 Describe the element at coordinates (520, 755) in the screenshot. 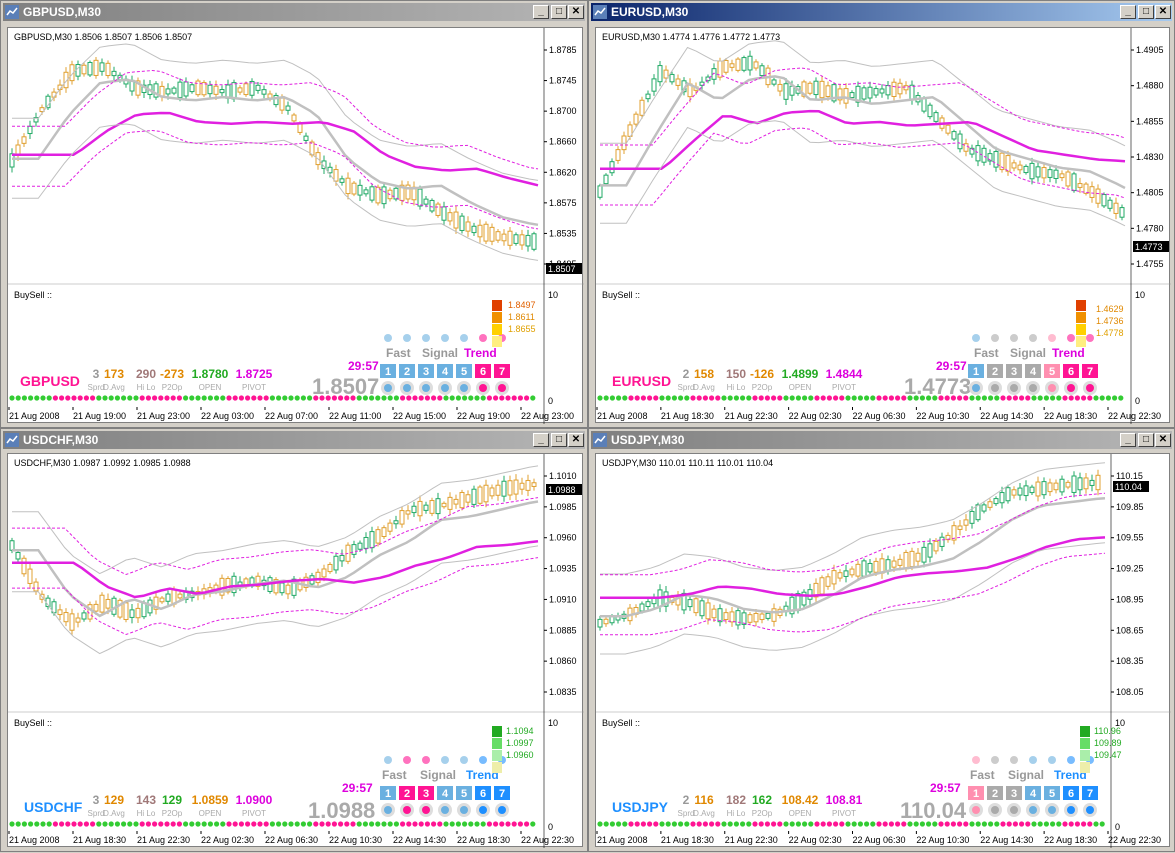

I see `level-3: 1.0960` at that location.